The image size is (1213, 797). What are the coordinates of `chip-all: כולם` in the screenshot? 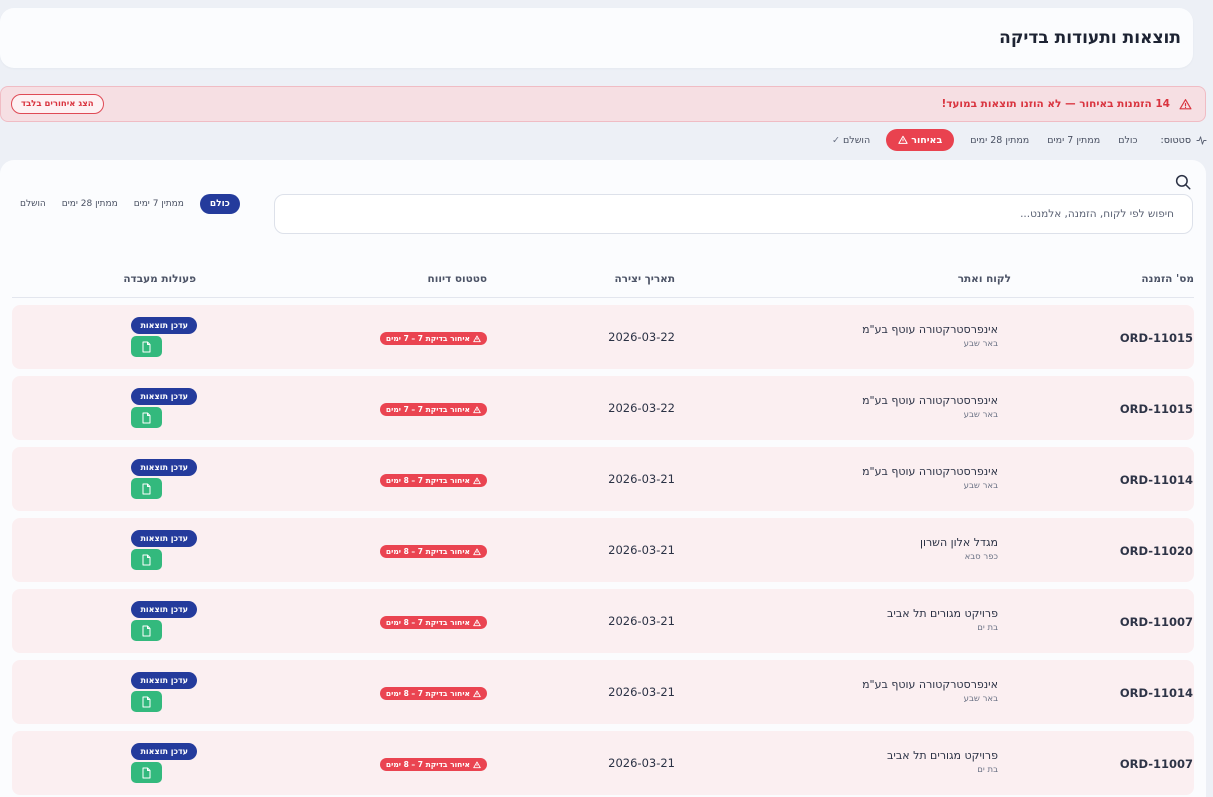 It's located at (219, 204).